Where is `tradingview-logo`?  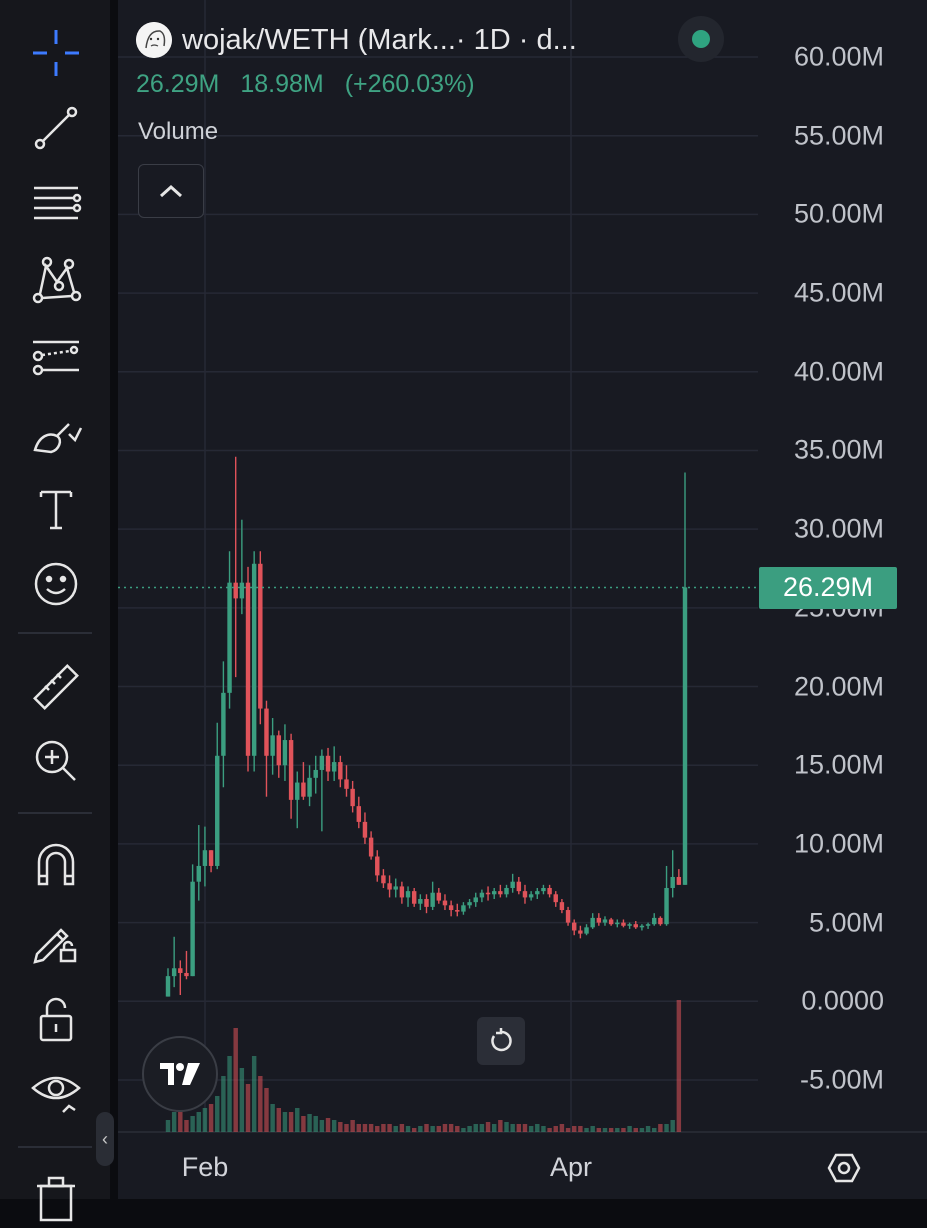
tradingview-logo is located at coordinates (180, 1074).